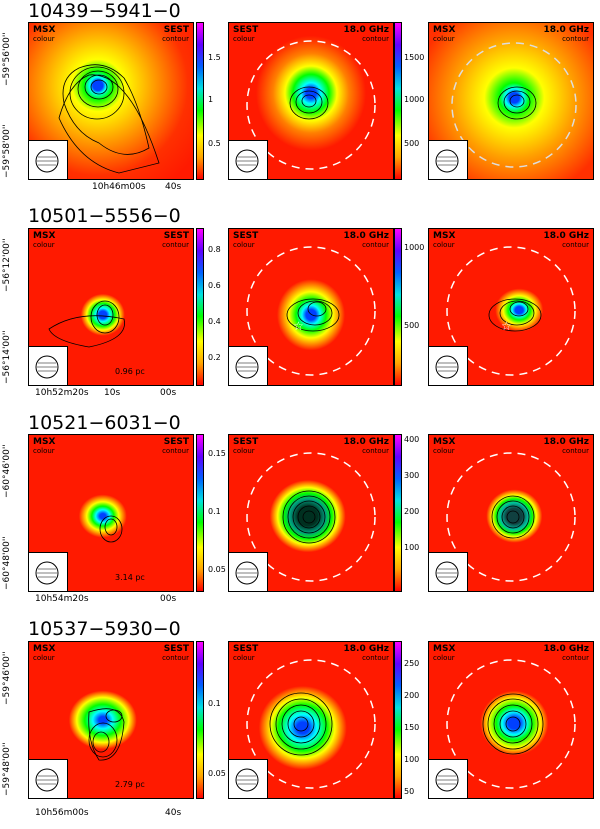 Image resolution: width=600 pixels, height=829 pixels. I want to click on x-tick-label: 10h56m00s, so click(62, 813).